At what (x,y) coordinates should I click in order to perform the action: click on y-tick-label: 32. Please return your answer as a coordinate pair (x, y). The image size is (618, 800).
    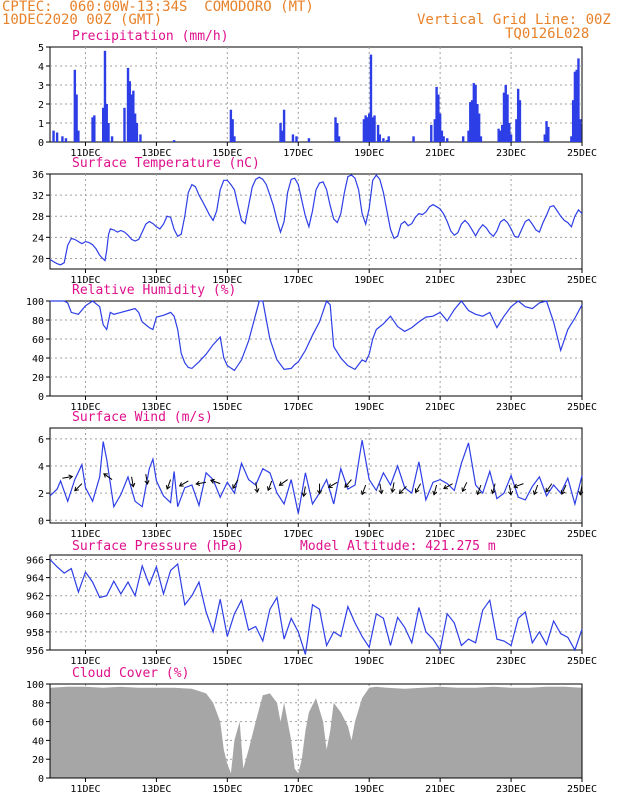
    Looking at the image, I should click on (38, 196).